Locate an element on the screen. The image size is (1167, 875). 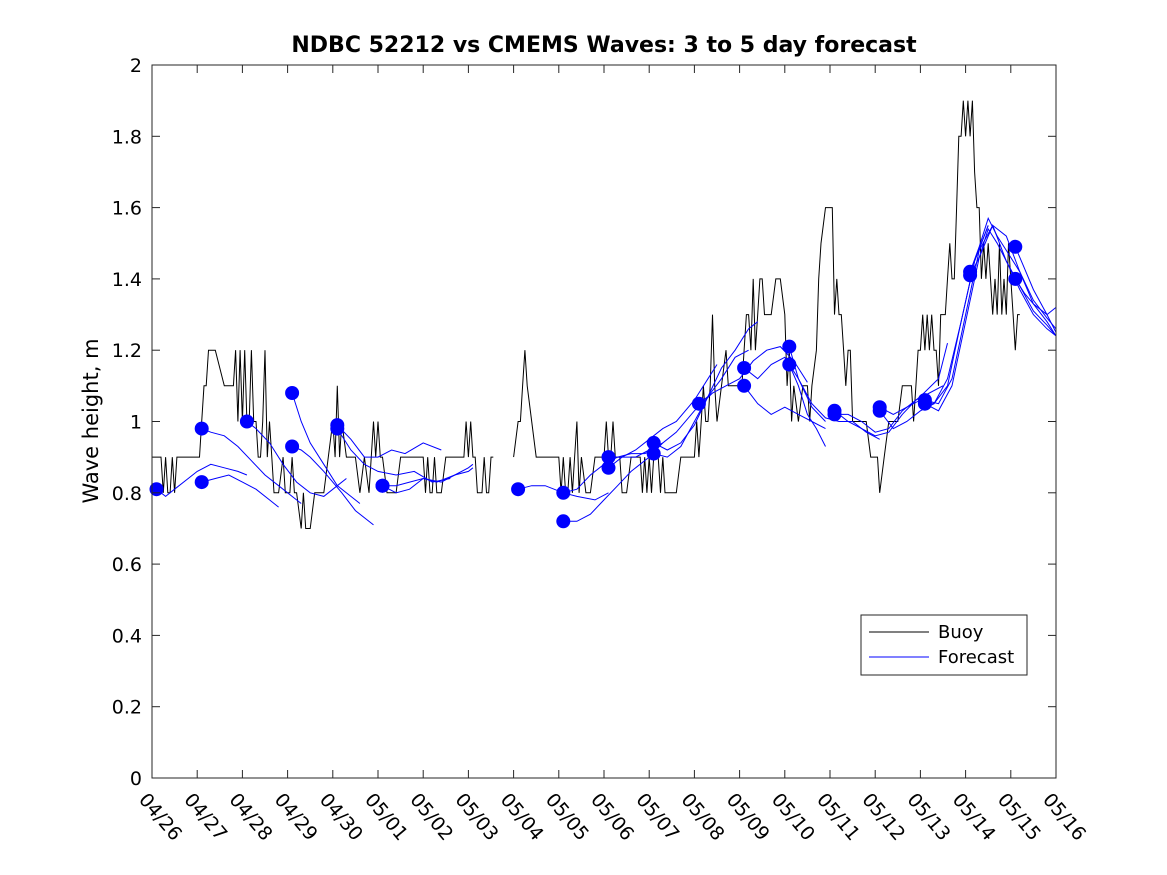
x-tick-label: 05/06 is located at coordinates (612, 817).